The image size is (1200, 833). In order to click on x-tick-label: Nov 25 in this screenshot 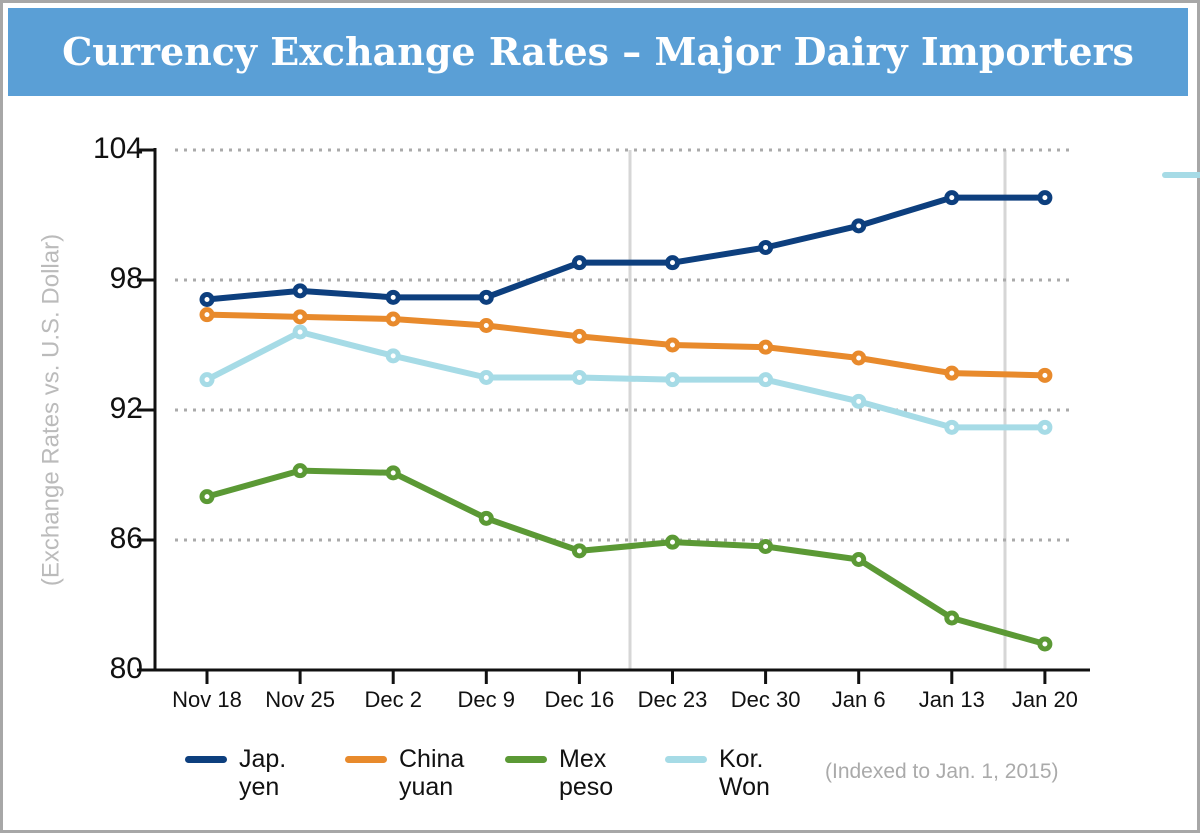, I will do `click(300, 699)`.